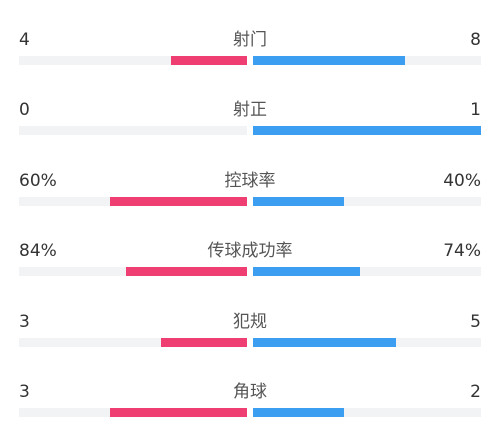  What do you see at coordinates (250, 200) in the screenshot?
I see `stat-row-possession: 60% 控球率 40%` at bounding box center [250, 200].